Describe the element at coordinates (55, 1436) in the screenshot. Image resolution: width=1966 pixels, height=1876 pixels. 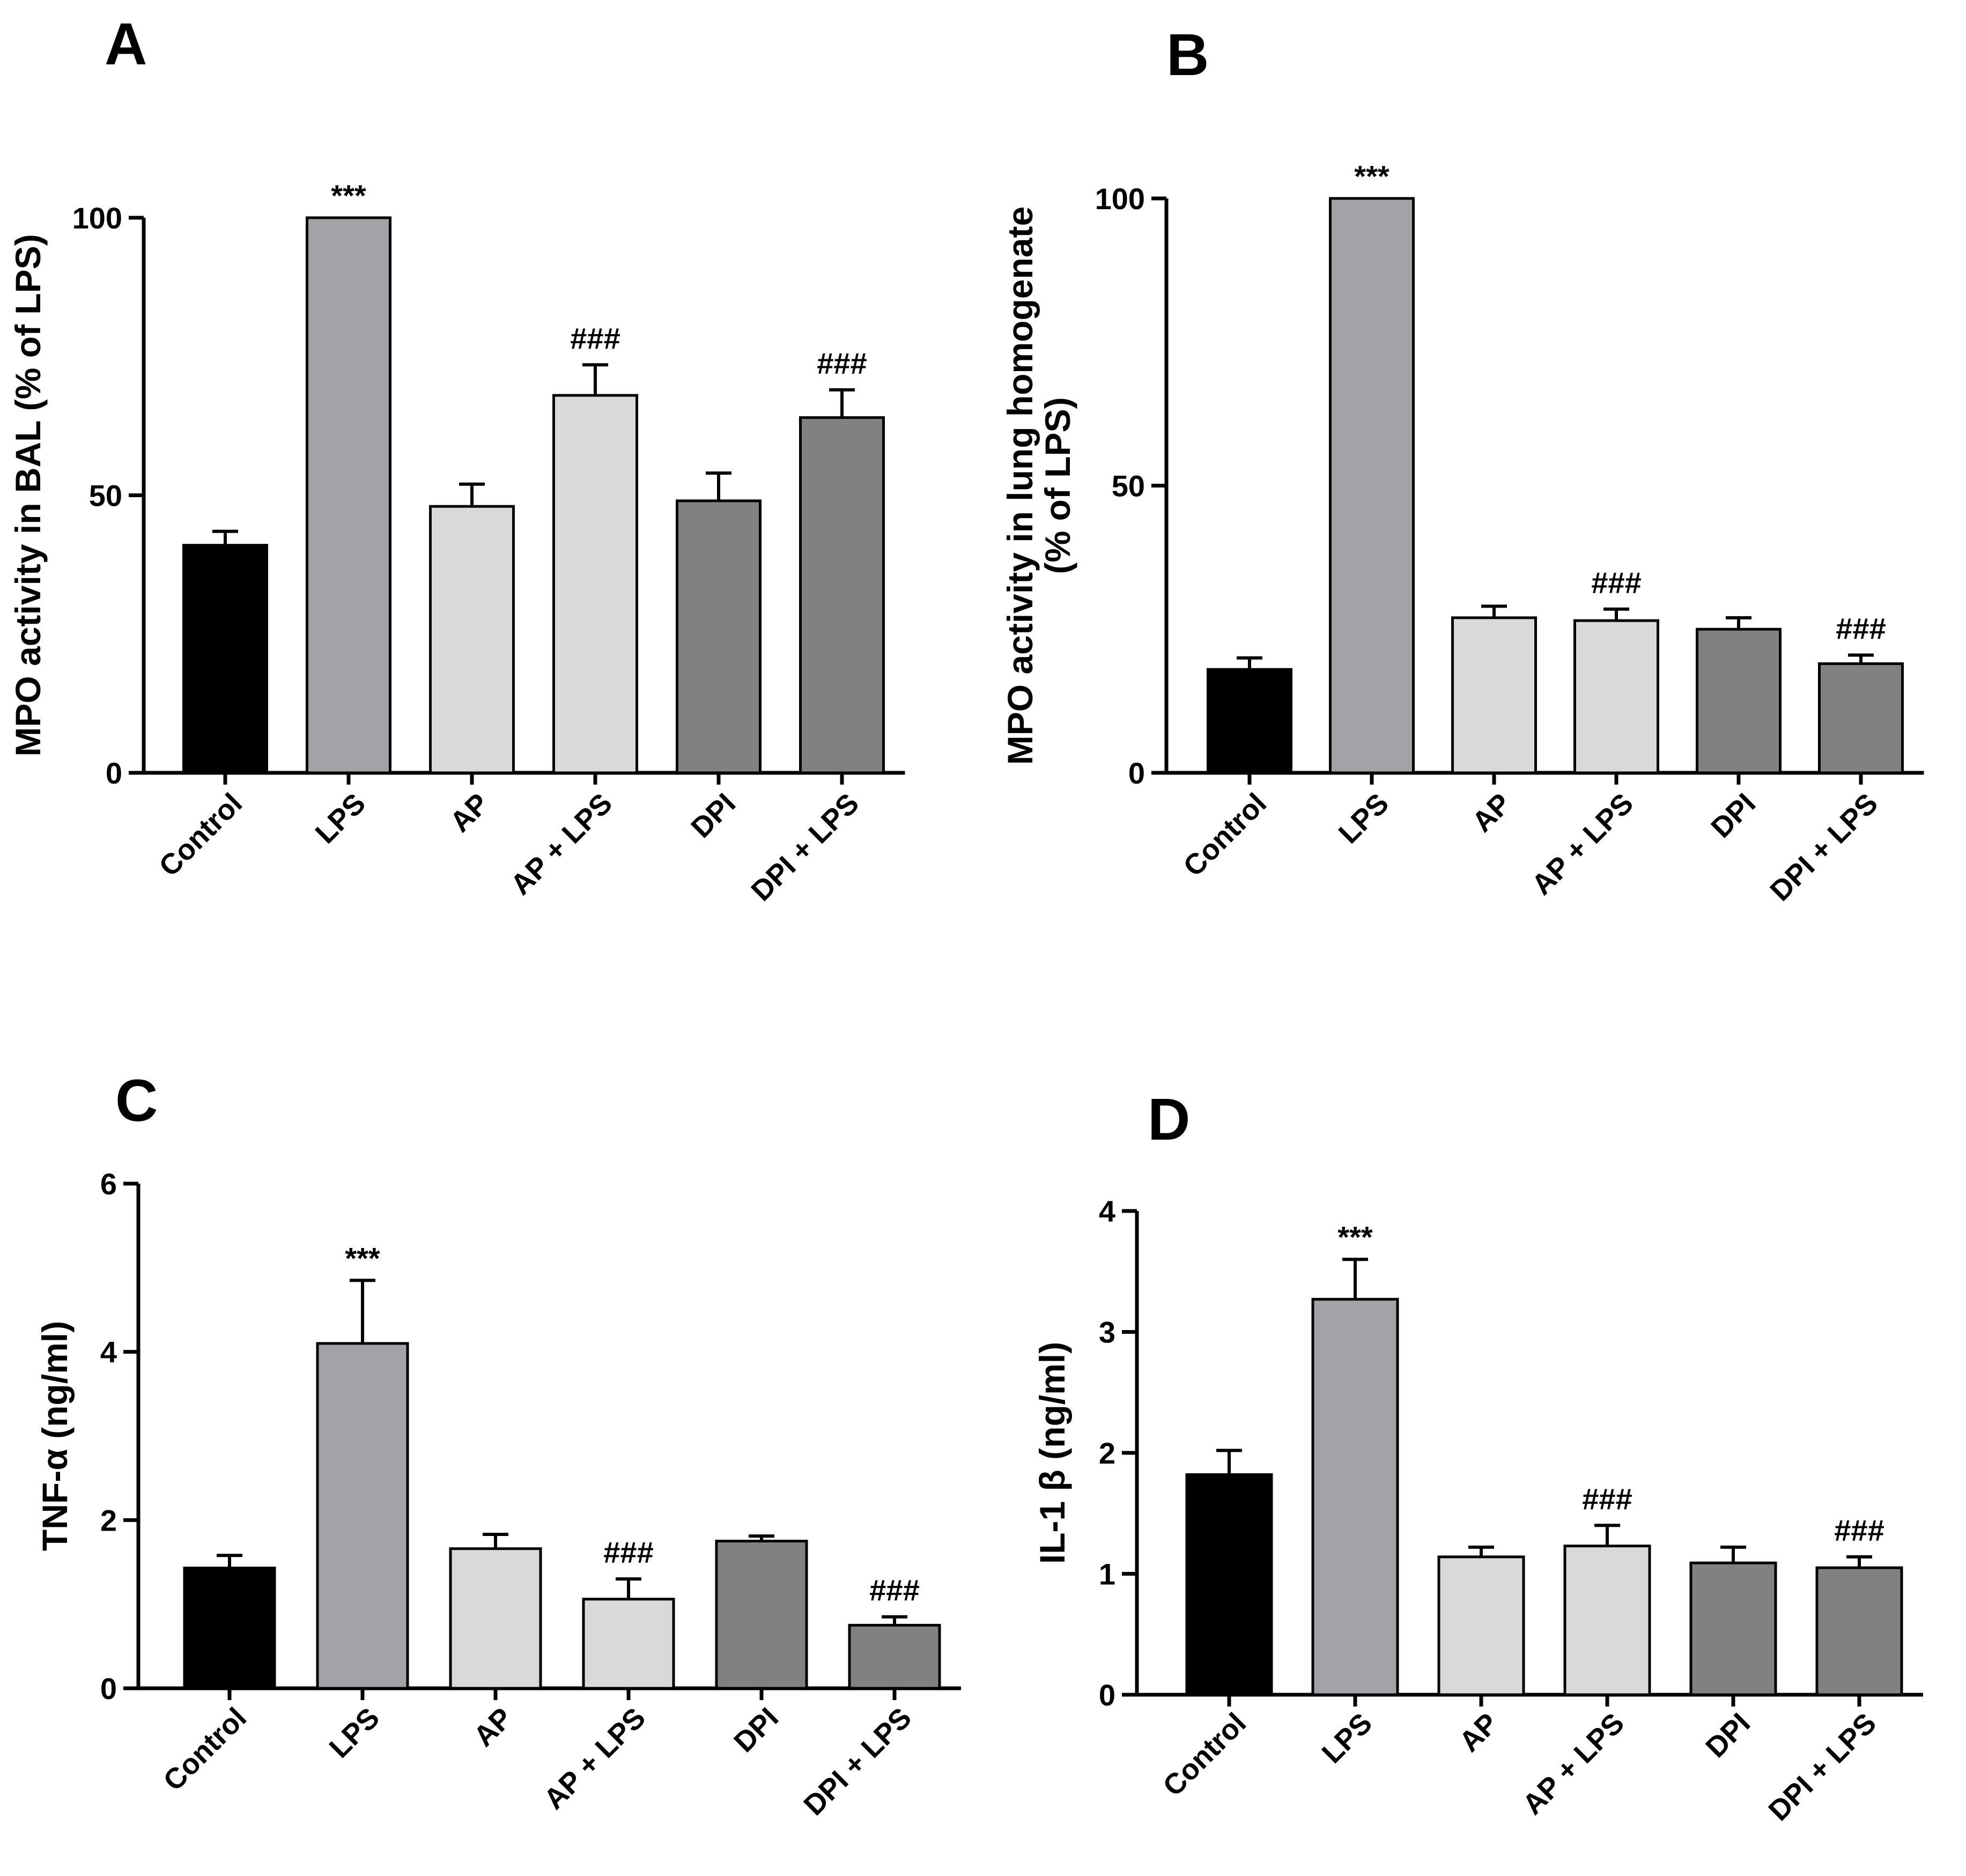
I see `y-axis-title: TNF-α (ng/ml)` at that location.